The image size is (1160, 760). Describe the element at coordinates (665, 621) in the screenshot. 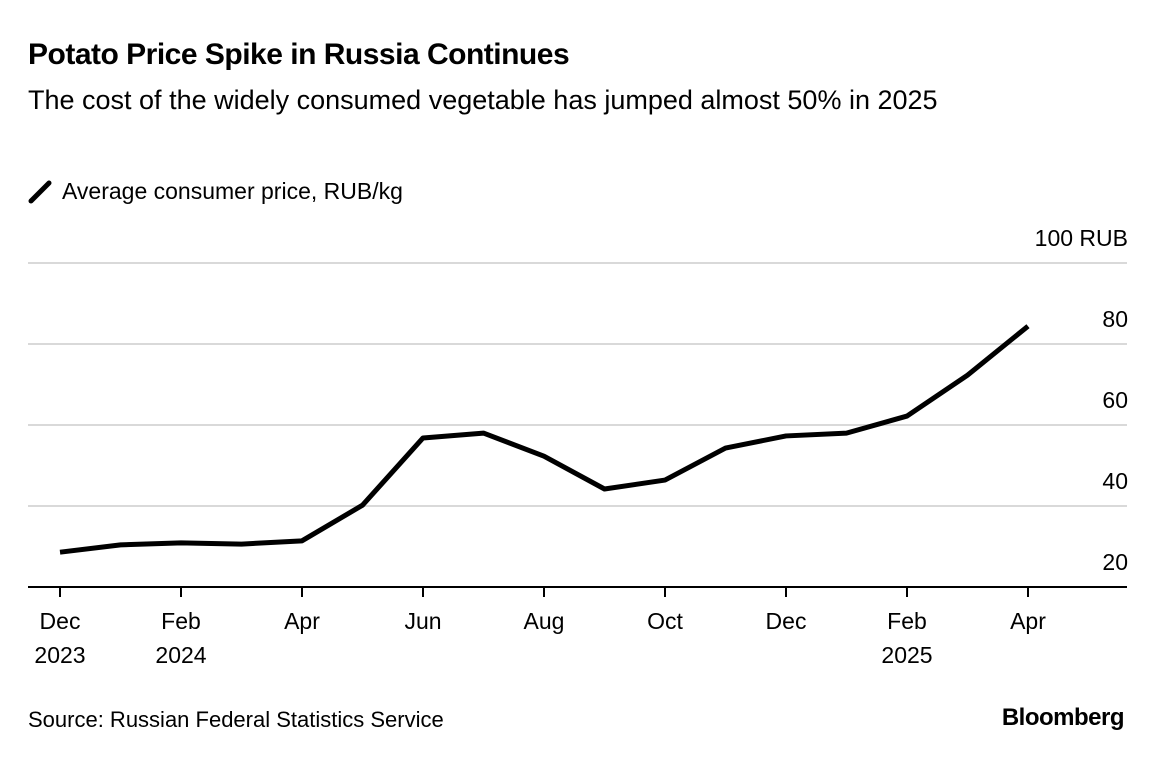

I see `x-tick-label: Oct` at that location.